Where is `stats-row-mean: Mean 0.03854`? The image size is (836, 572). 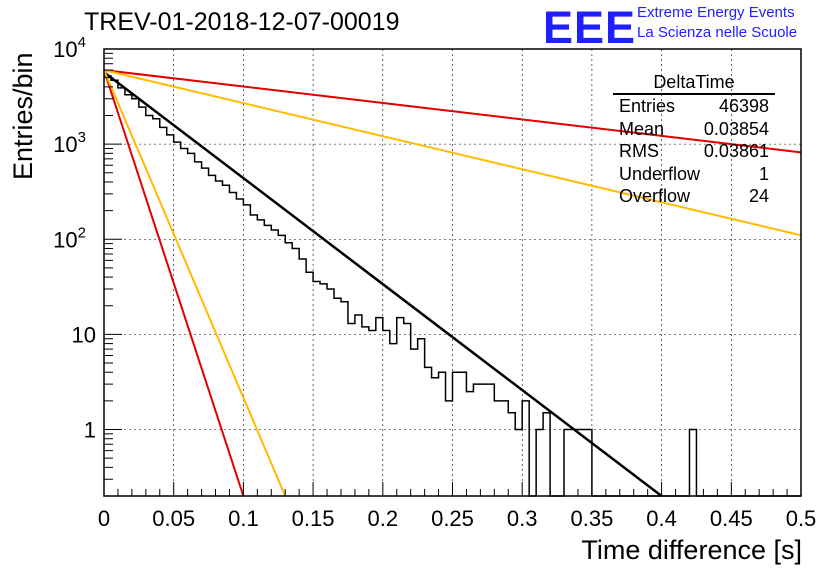 stats-row-mean: Mean 0.03854 is located at coordinates (694, 128).